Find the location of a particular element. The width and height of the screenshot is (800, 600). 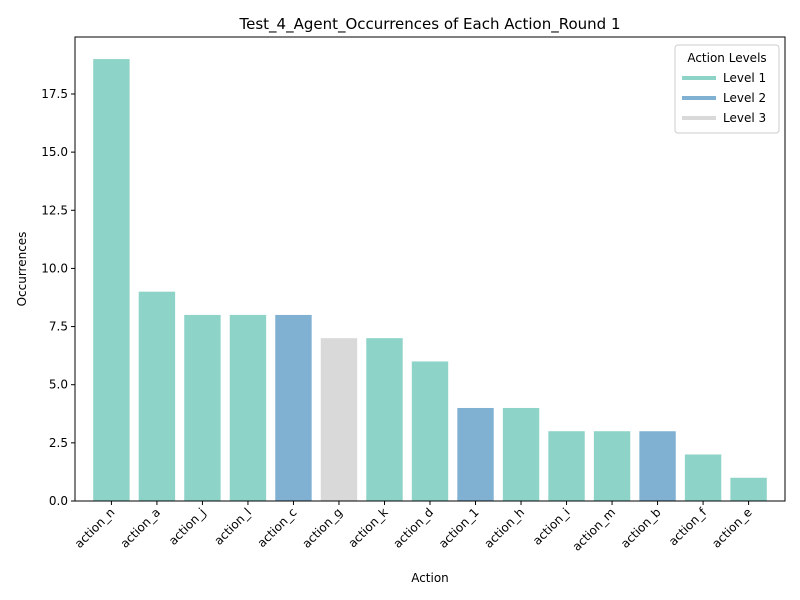

y-tick-label: 17.5 is located at coordinates (54, 94).